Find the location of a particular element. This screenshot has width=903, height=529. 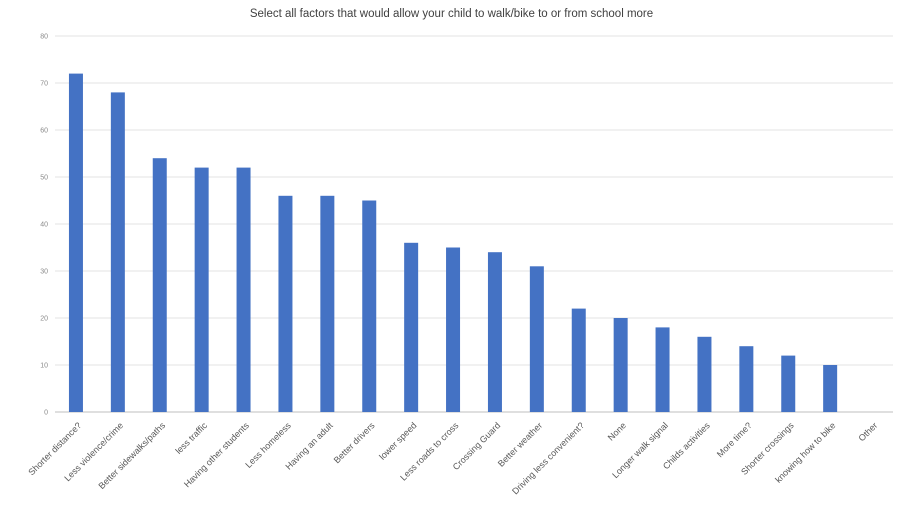

y-tick-label: 50 is located at coordinates (44, 178).